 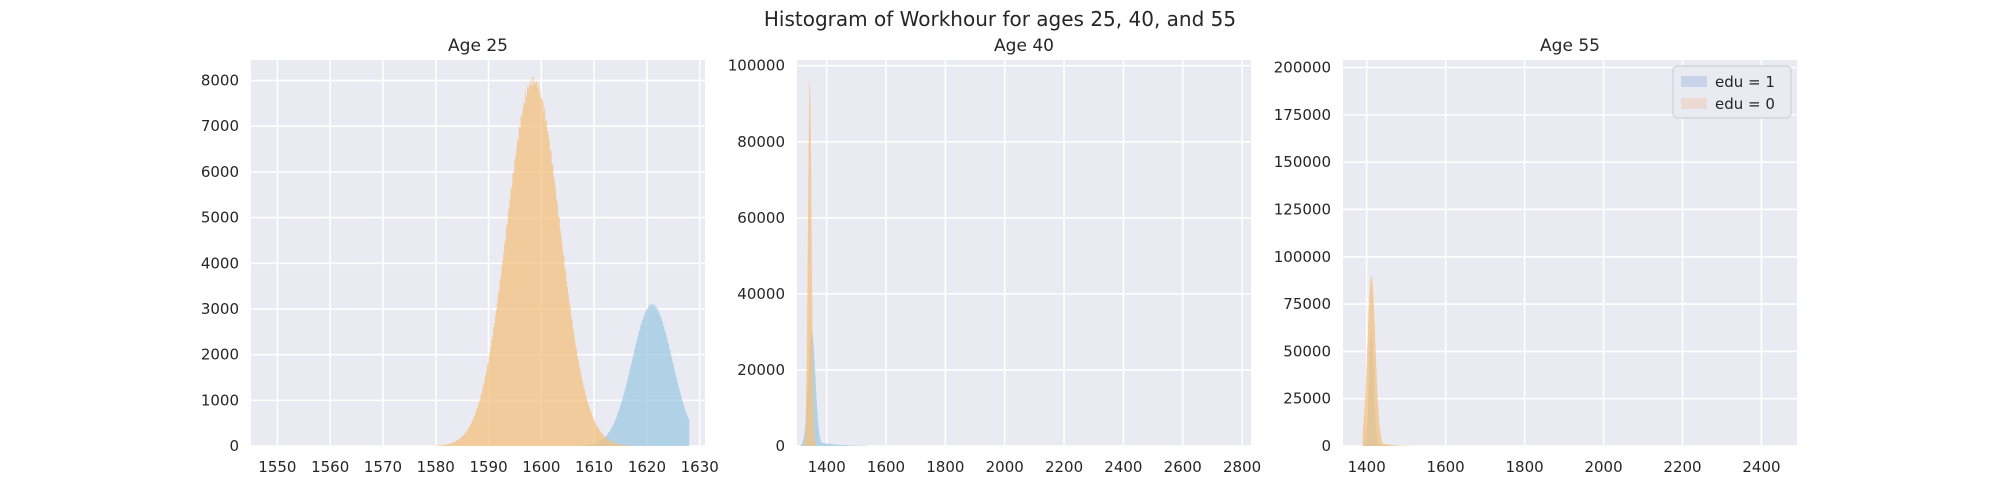 What do you see at coordinates (1307, 351) in the screenshot?
I see `y-tick-label: 50000` at bounding box center [1307, 351].